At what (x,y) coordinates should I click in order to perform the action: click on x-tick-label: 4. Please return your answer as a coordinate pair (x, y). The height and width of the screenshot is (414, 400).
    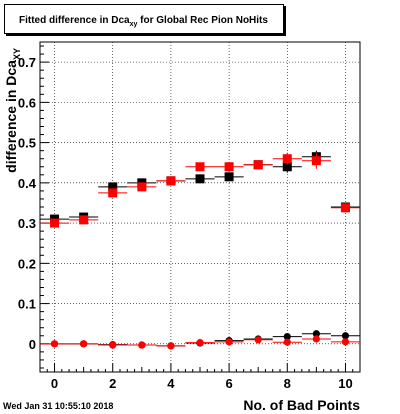
    Looking at the image, I should click on (171, 383).